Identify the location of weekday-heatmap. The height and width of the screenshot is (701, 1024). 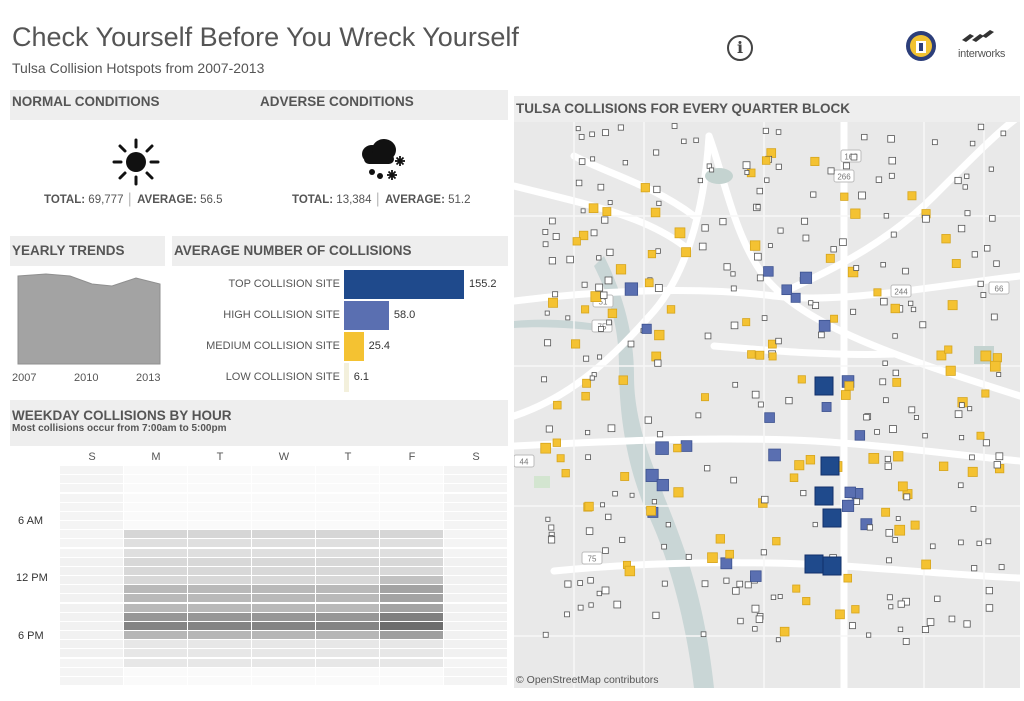
(284, 576).